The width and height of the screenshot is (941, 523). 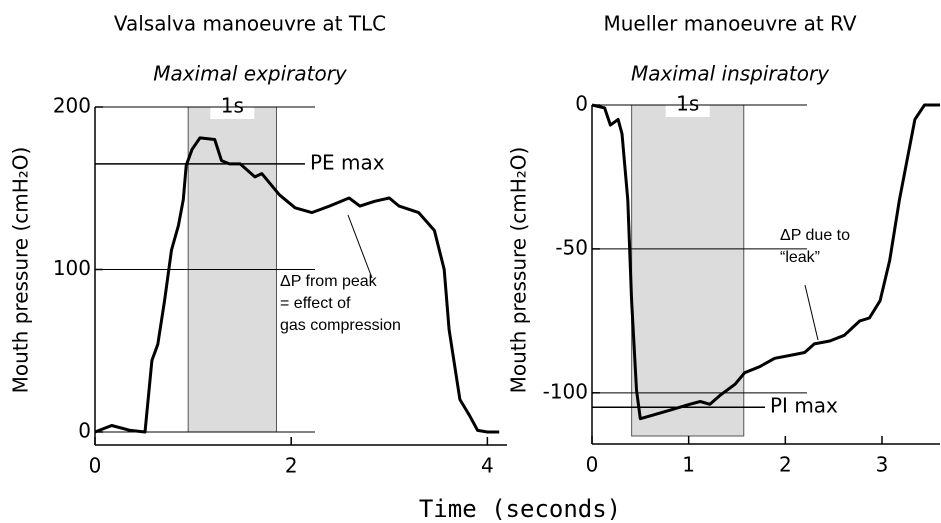 What do you see at coordinates (800, 257) in the screenshot?
I see `annotation: “leak”` at bounding box center [800, 257].